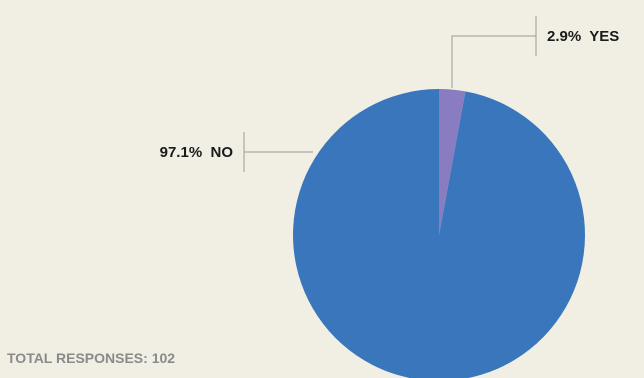 The image size is (644, 378). What do you see at coordinates (197, 152) in the screenshot?
I see `no-slice-label: 97.1% NO` at bounding box center [197, 152].